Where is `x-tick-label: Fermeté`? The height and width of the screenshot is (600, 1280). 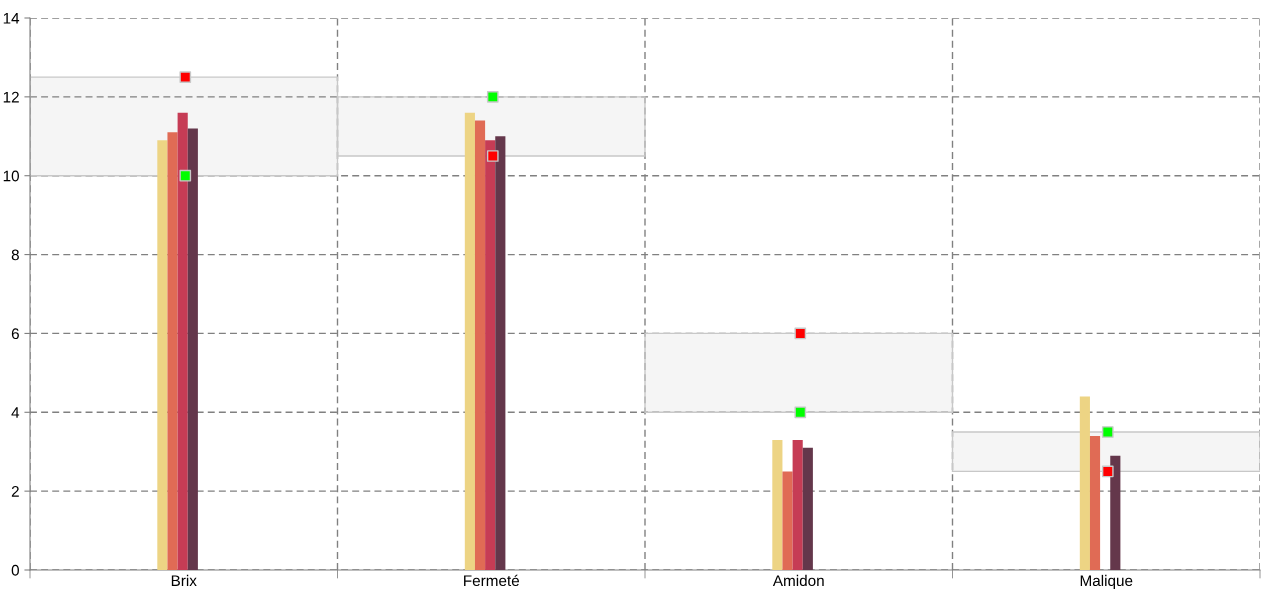
x-tick-label: Fermeté is located at coordinates (492, 580).